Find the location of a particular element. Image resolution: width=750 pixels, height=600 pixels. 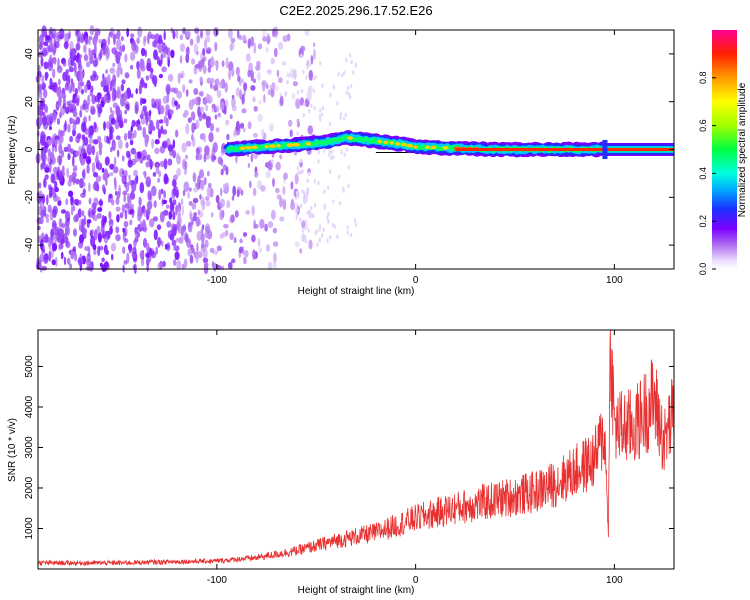

heatmap-y-tick-label: 40 is located at coordinates (29, 54).